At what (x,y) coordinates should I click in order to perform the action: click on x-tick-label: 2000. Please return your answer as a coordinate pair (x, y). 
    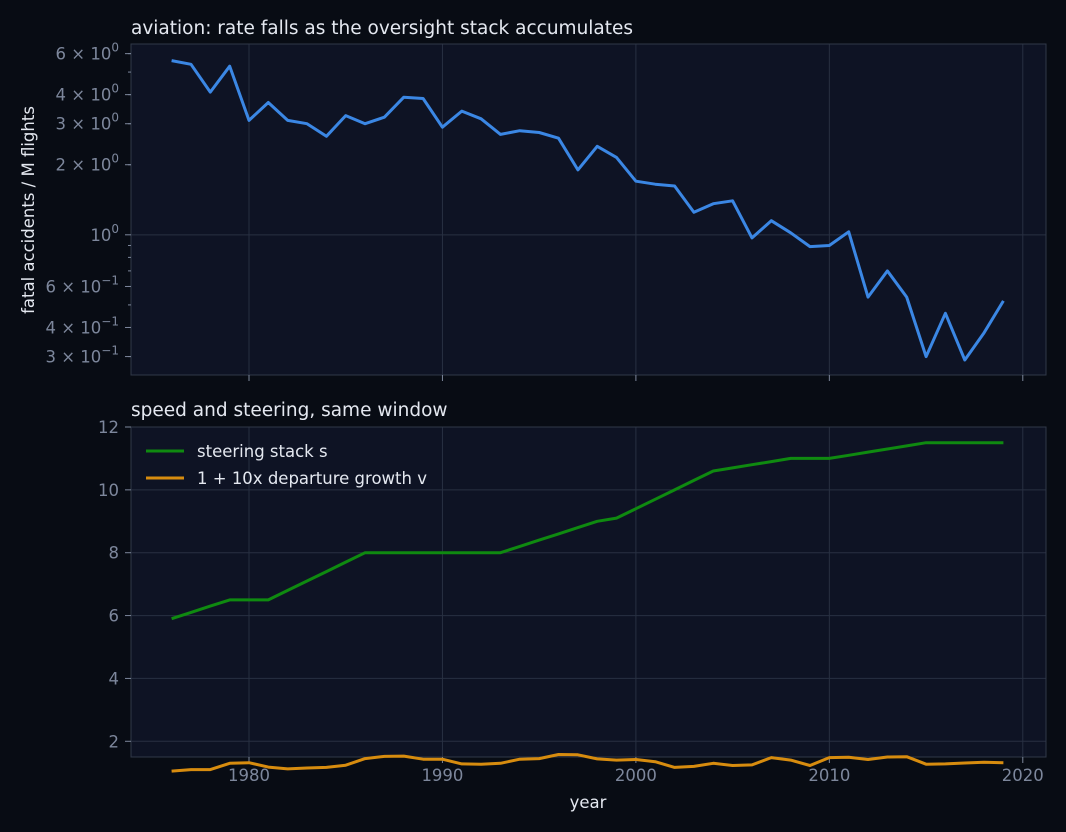
    Looking at the image, I should click on (636, 775).